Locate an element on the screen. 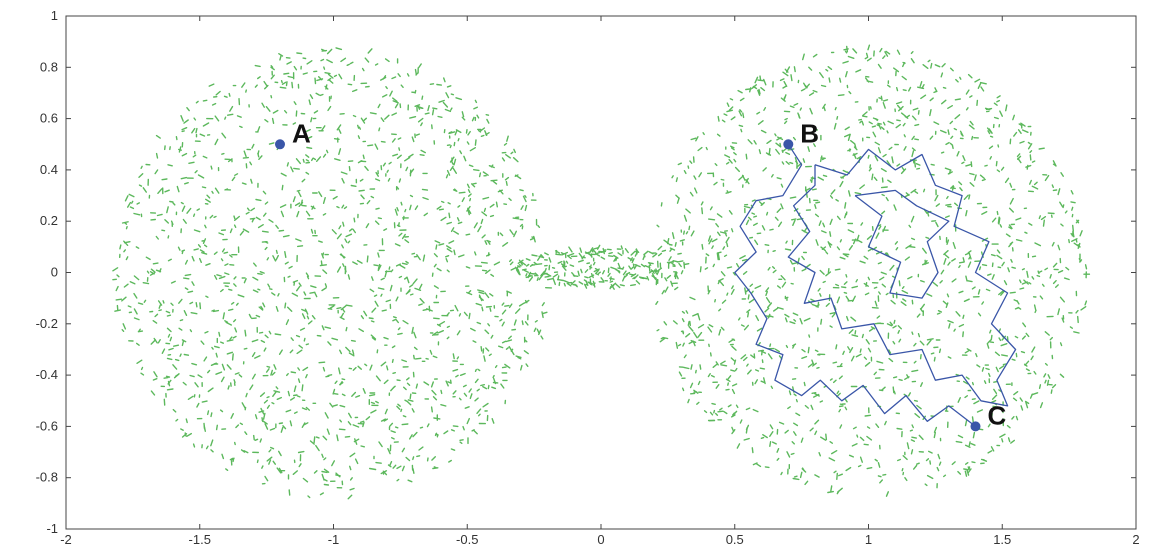  y-tick-label: 0.2 is located at coordinates (49, 220).